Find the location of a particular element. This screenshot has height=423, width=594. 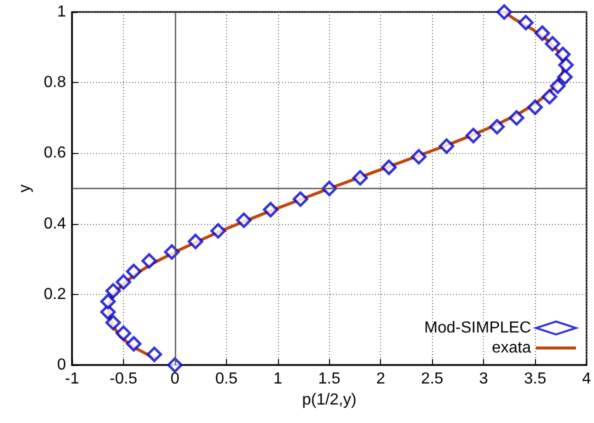

x-tick-label: 4 is located at coordinates (587, 379).